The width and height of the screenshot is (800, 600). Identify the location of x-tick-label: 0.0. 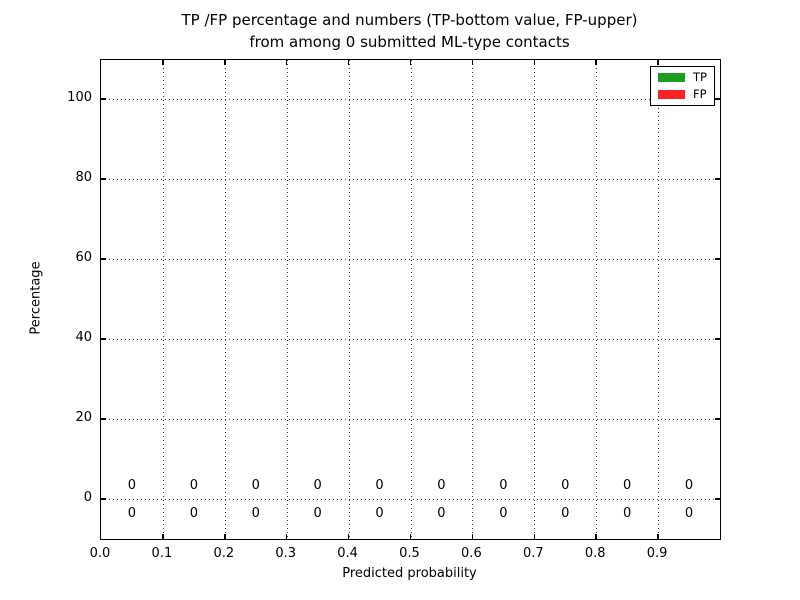
(100, 553).